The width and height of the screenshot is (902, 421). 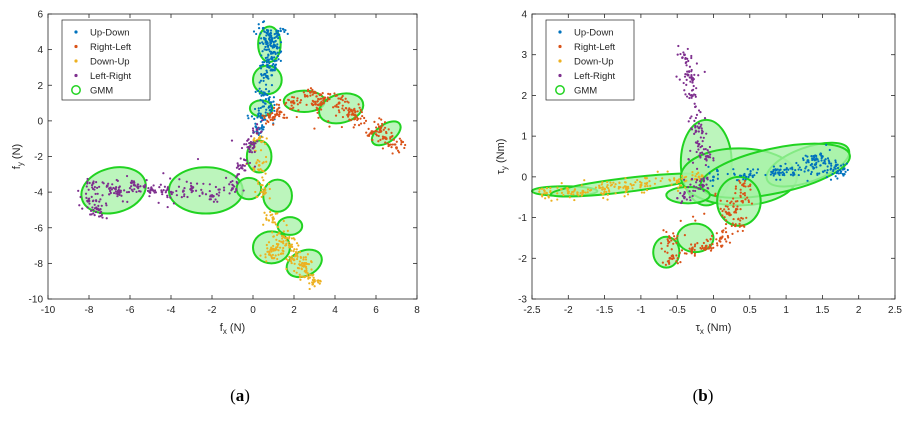 I want to click on legend: Up-Down Right-Left Down-Up Left-Right GMM, so click(x=590, y=60).